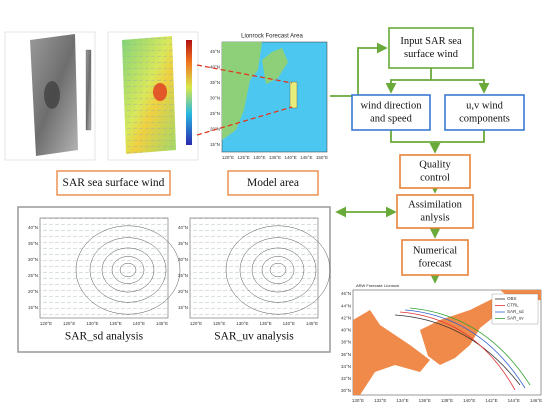 The height and width of the screenshot is (413, 550). What do you see at coordinates (435, 177) in the screenshot?
I see `node-label: control` at bounding box center [435, 177].